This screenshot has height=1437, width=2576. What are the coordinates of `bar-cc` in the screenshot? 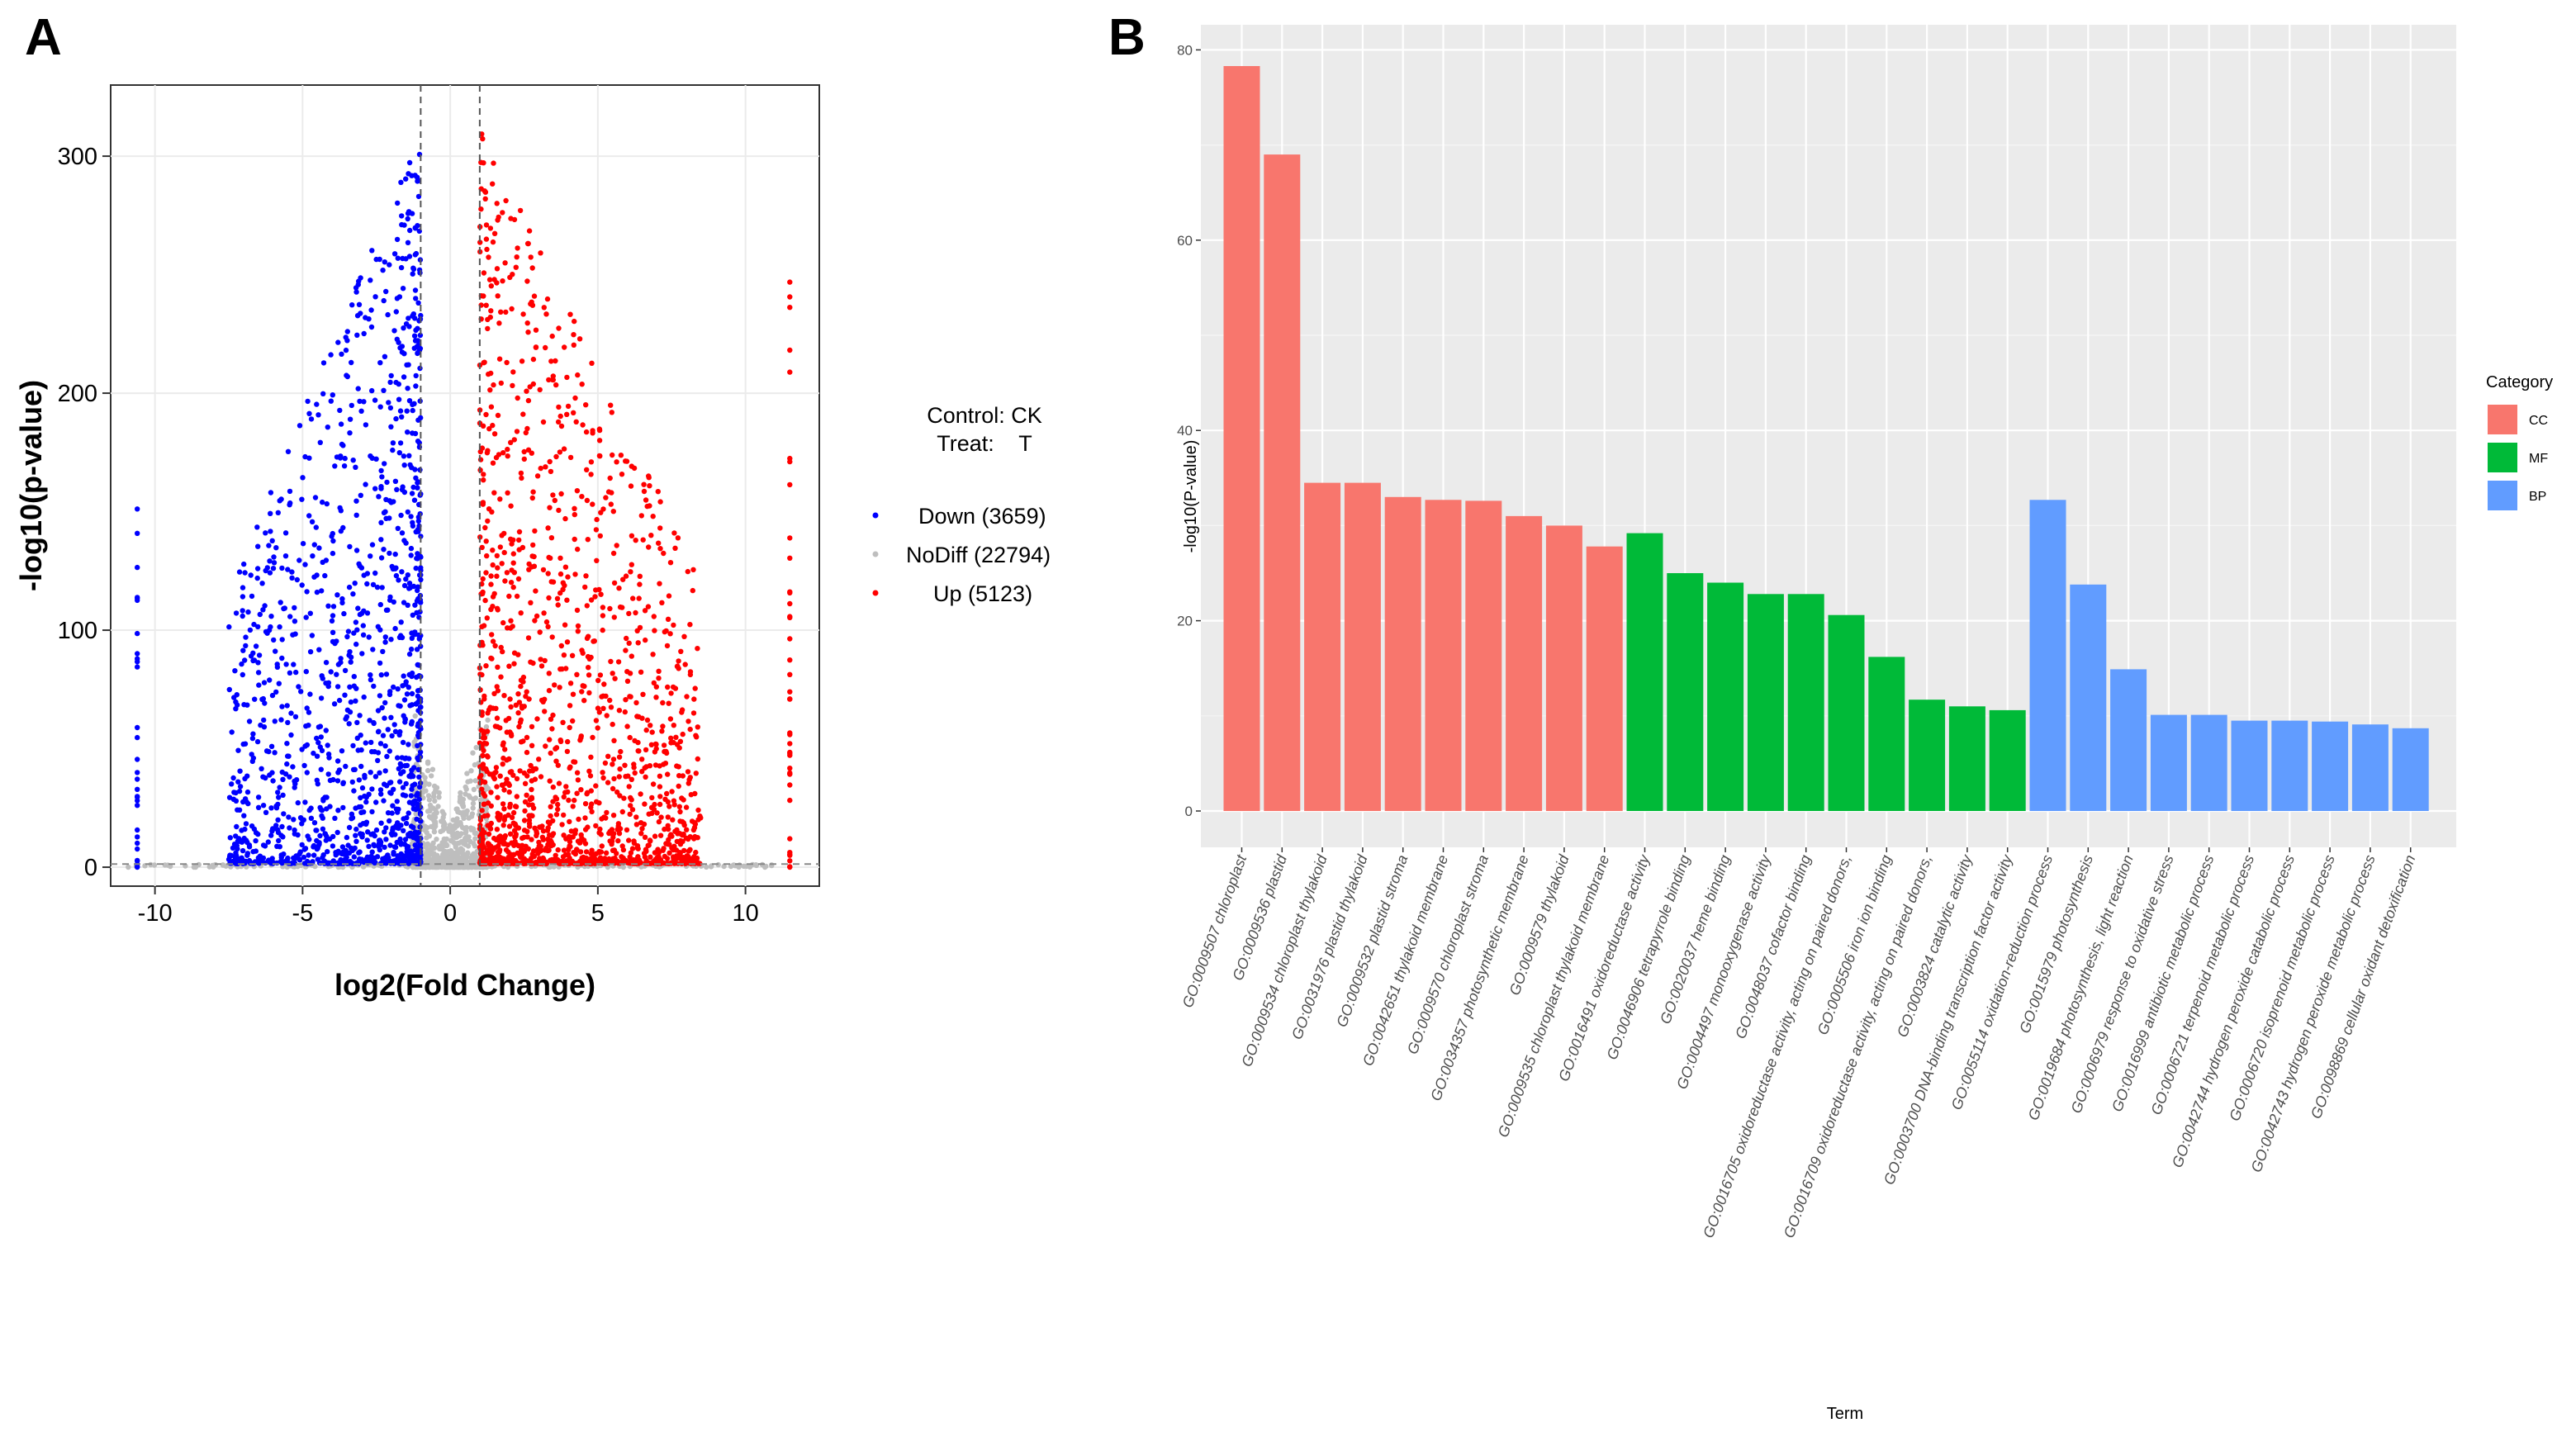 It's located at (1483, 656).